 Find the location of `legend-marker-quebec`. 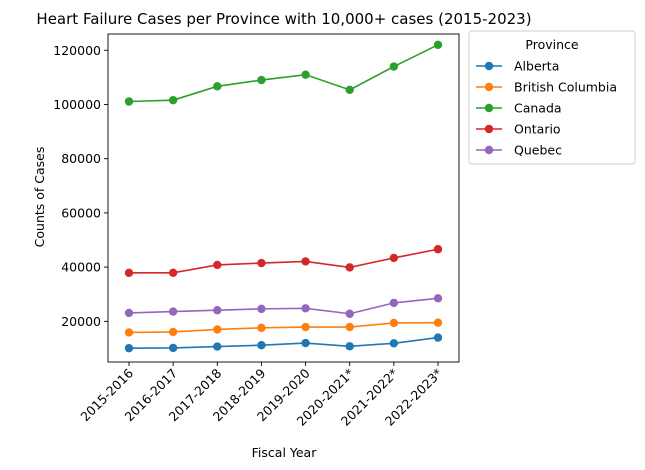

legend-marker-quebec is located at coordinates (489, 150).